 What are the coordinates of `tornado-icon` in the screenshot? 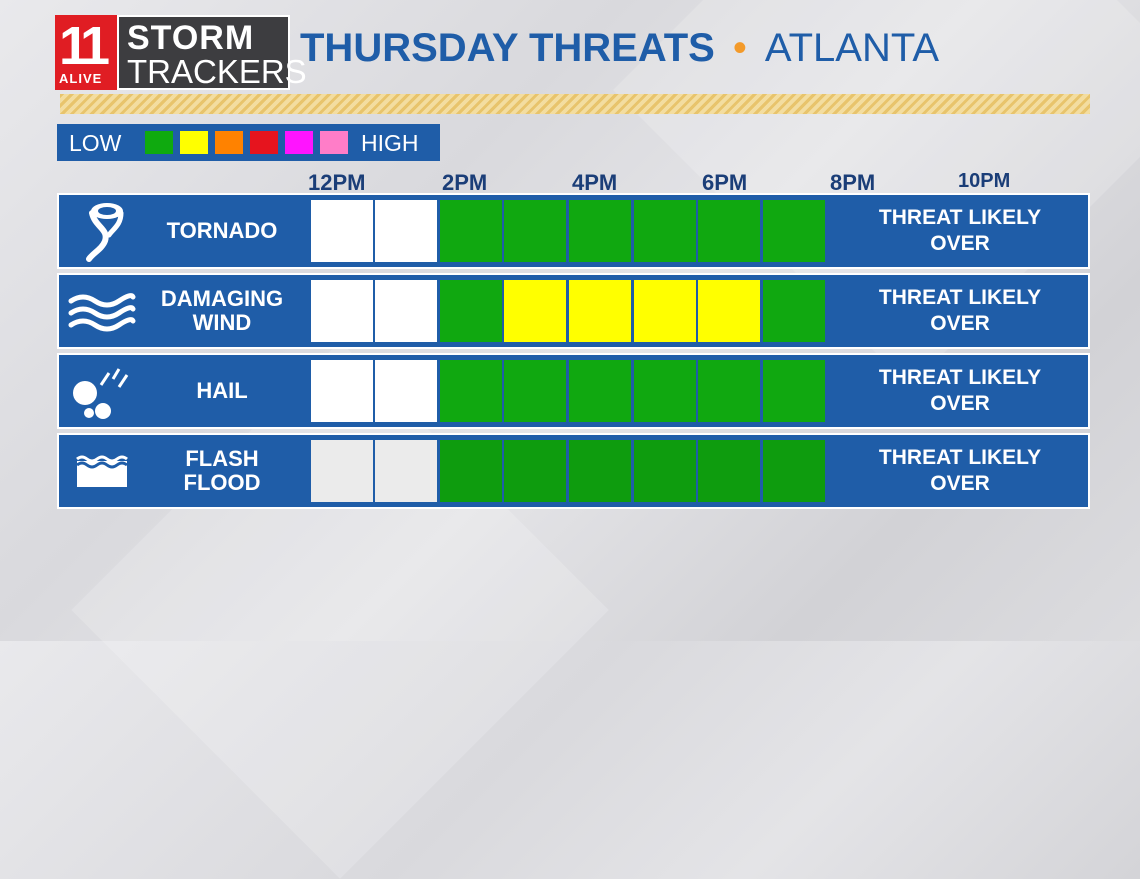 It's located at (101, 231).